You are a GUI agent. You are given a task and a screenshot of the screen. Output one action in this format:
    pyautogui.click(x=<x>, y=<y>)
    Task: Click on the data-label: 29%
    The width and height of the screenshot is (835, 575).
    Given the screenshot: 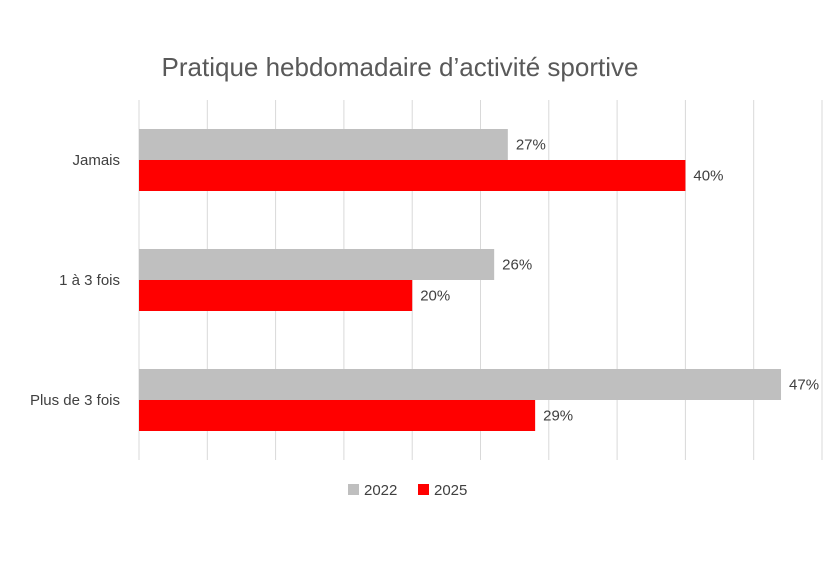 What is the action you would take?
    pyautogui.click(x=558, y=416)
    